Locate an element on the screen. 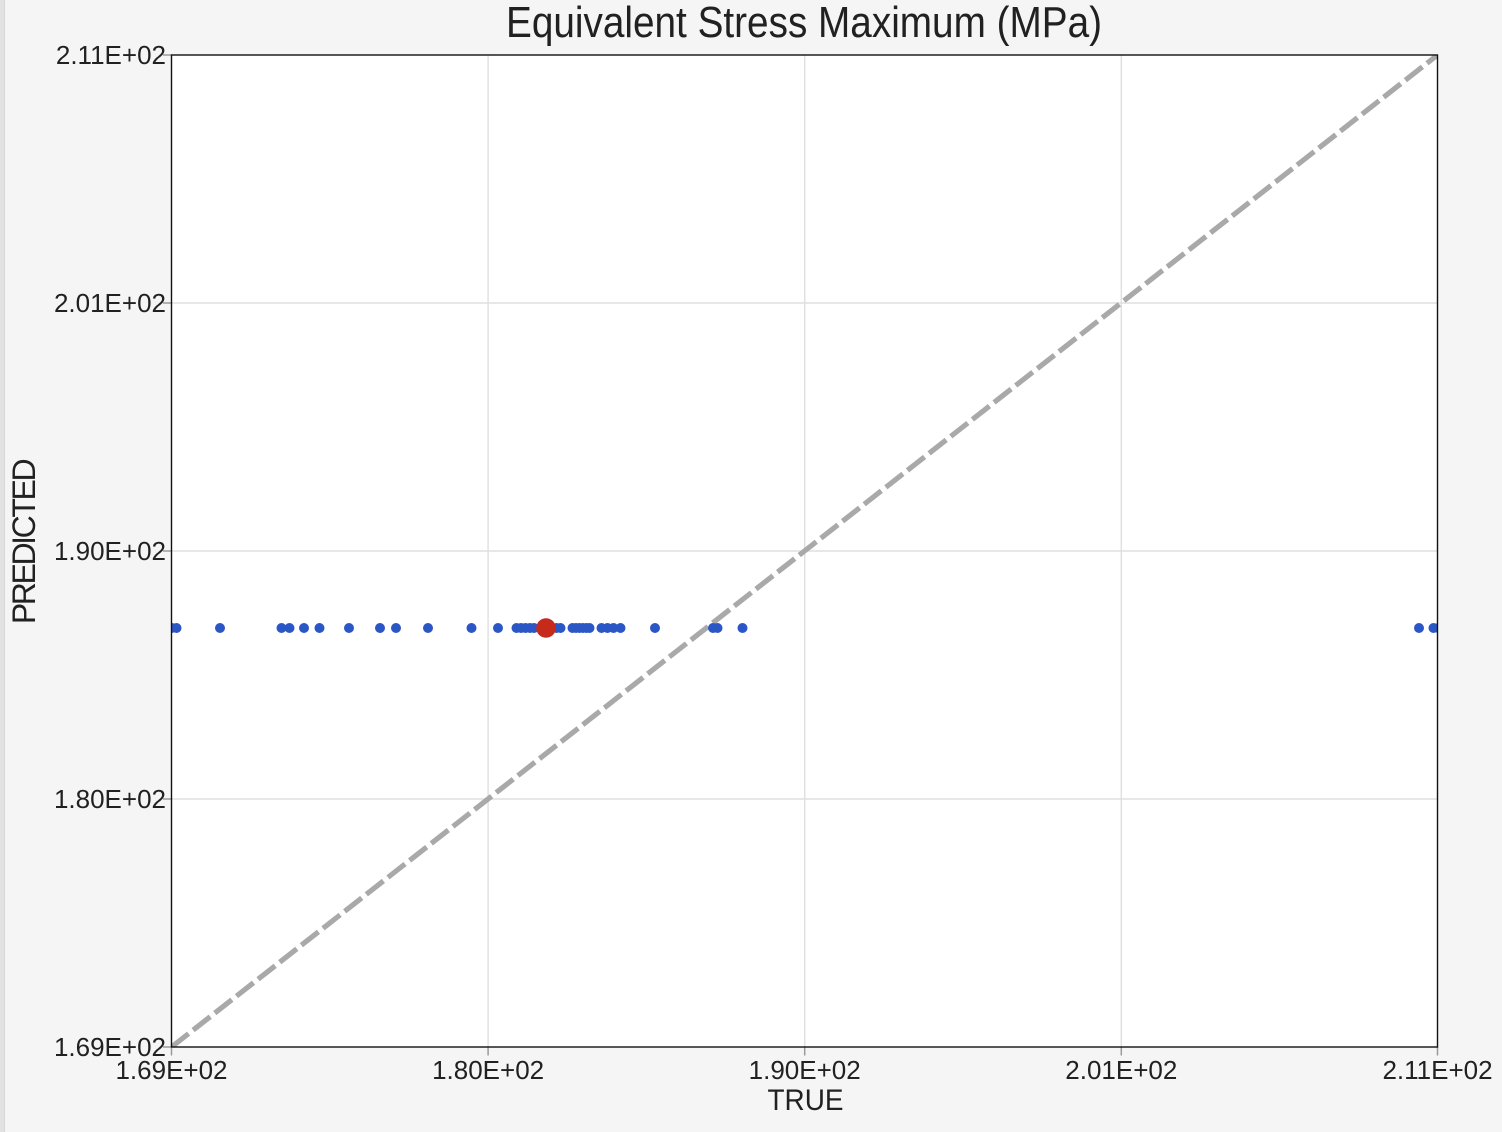  svg-text: PREDICTED is located at coordinates (24, 542).